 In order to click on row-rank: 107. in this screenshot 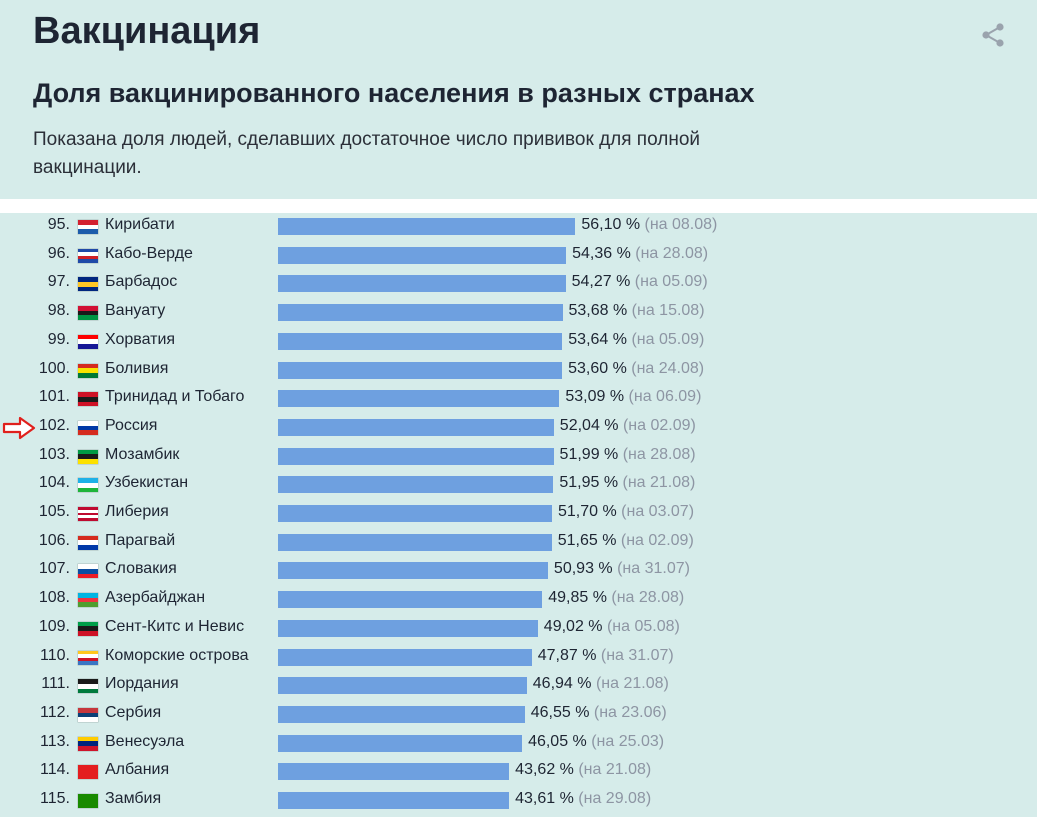, I will do `click(54, 569)`.